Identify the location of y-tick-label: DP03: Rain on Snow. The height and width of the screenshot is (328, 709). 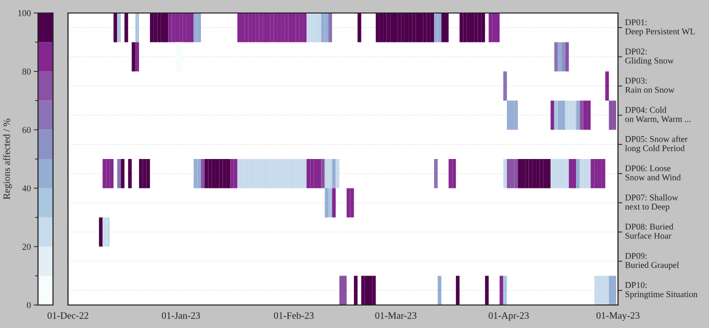
(649, 85).